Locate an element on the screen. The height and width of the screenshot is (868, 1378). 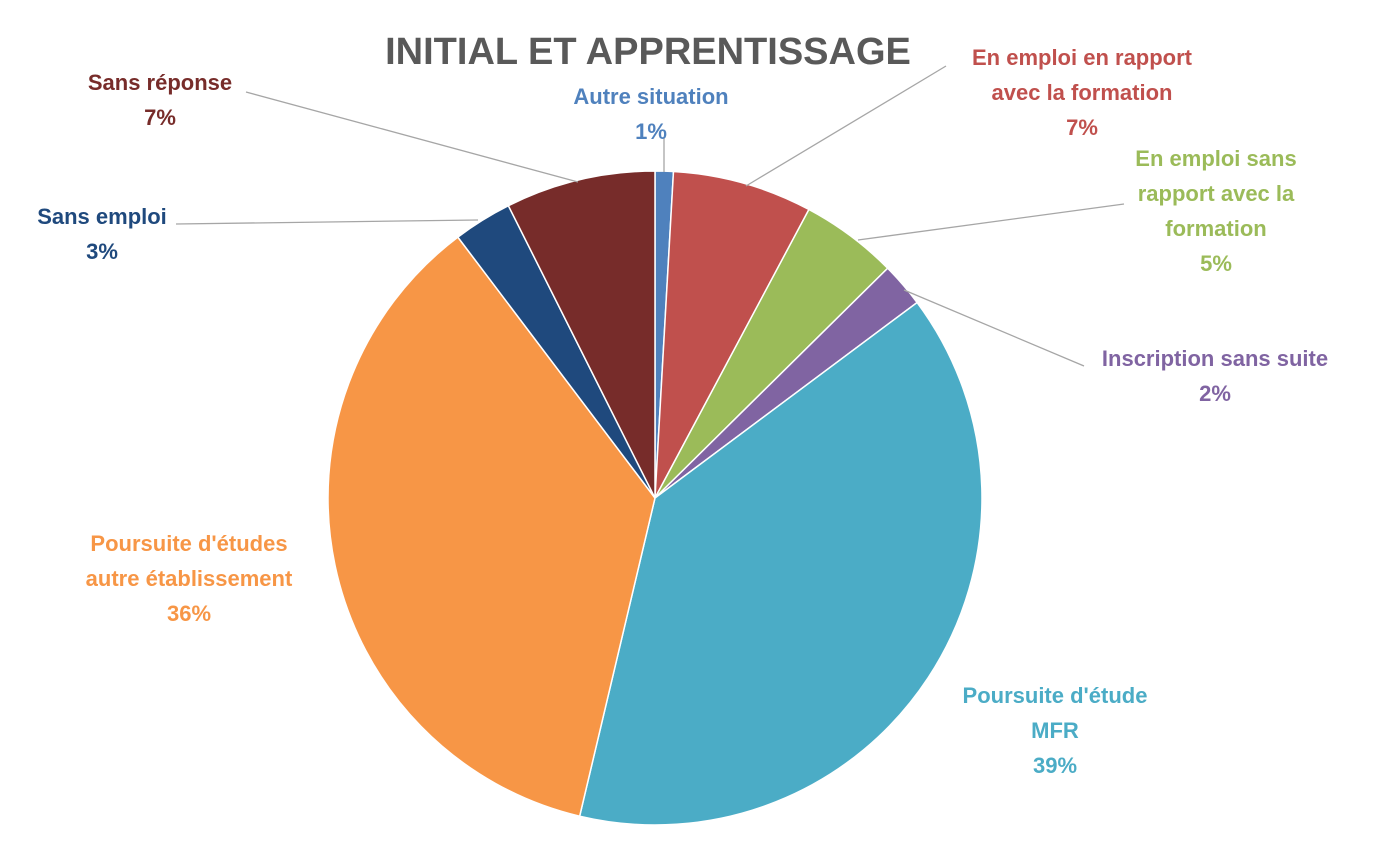
data-label-autre-situation: Autre situation 1% is located at coordinates (650, 114).